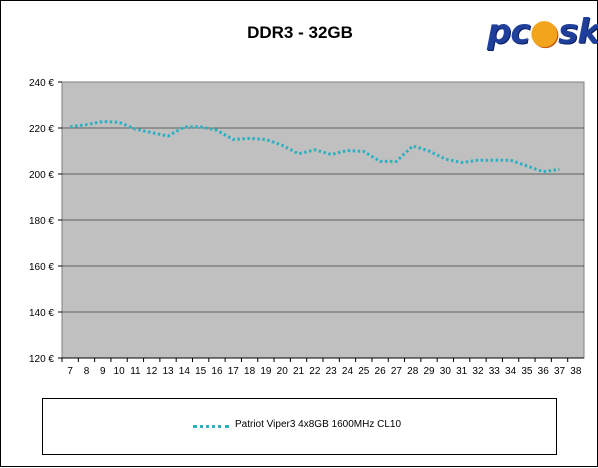 This screenshot has width=598, height=468. Describe the element at coordinates (250, 371) in the screenshot. I see `x-tick-label: 18` at that location.